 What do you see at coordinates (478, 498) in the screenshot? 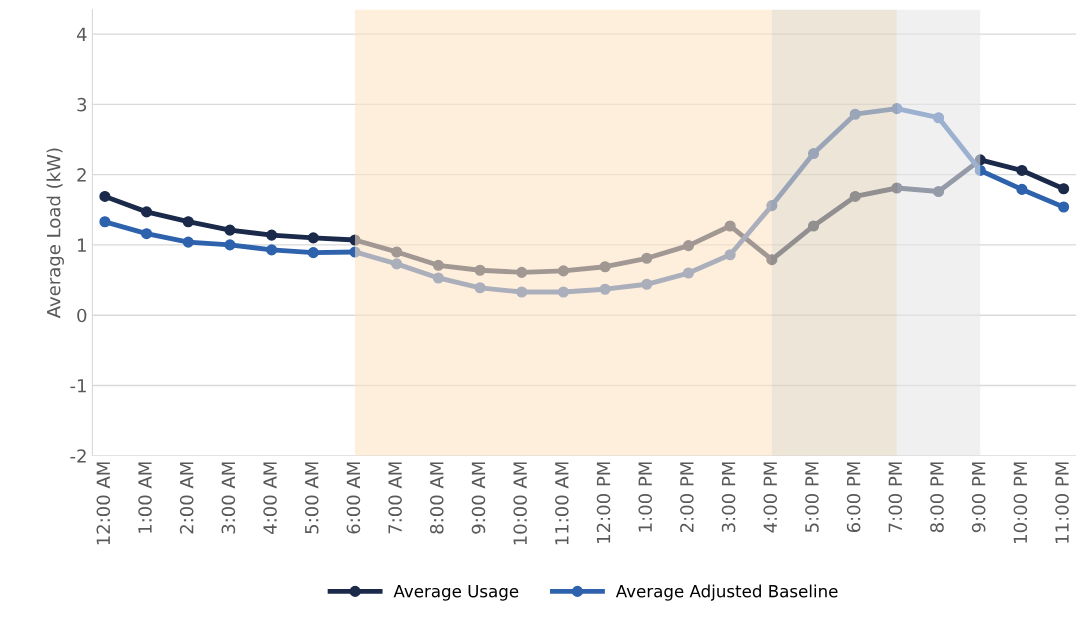
I see `x-tick-label: 9:00 AM` at bounding box center [478, 498].